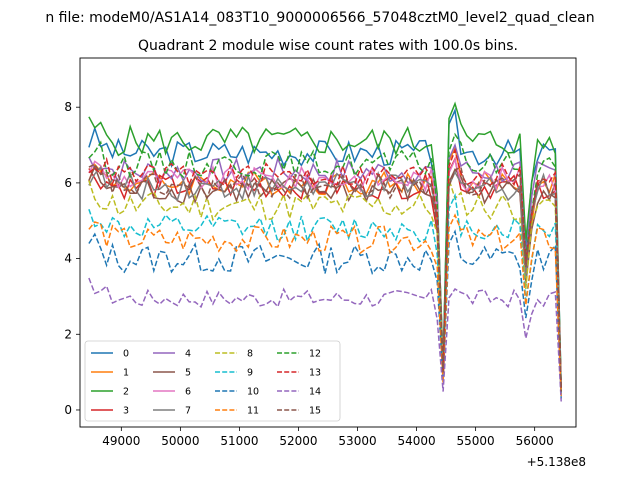  What do you see at coordinates (188, 373) in the screenshot?
I see `legend-label-5: 5` at bounding box center [188, 373].